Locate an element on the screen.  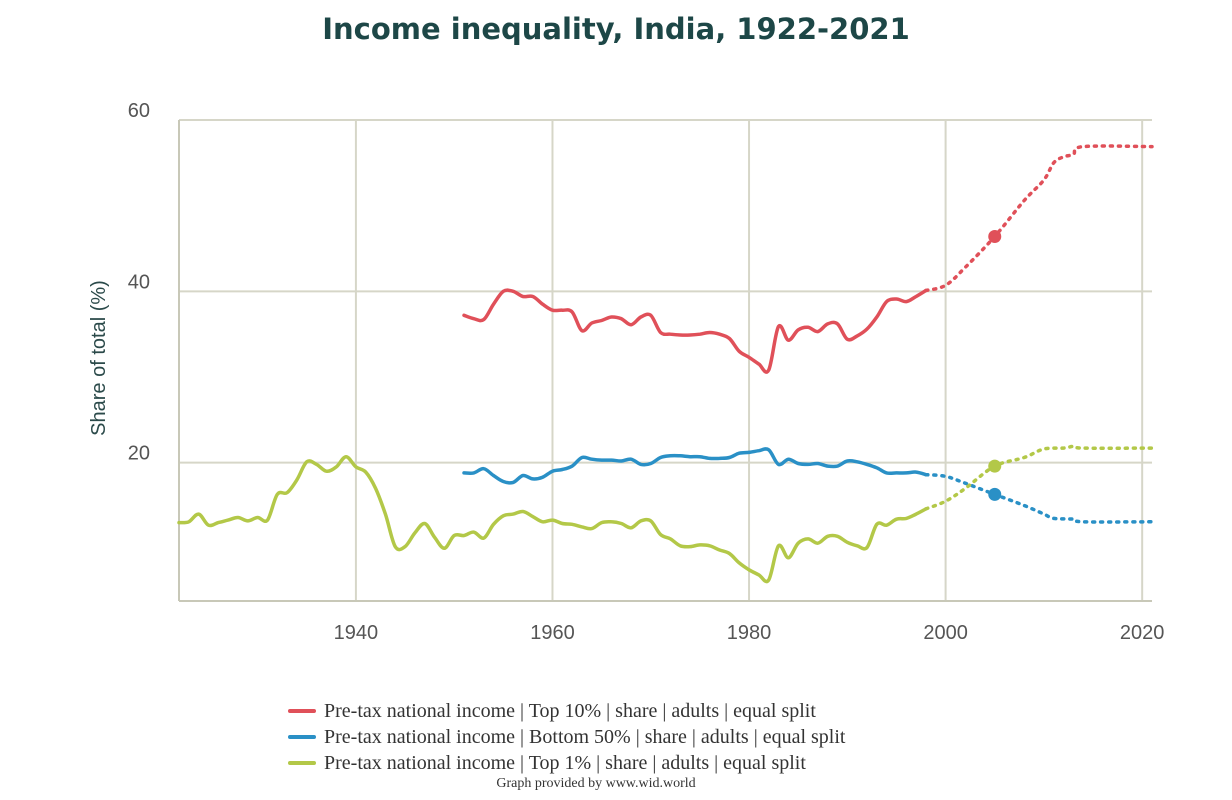
series-line-dotted-top1 is located at coordinates (1039, 477).